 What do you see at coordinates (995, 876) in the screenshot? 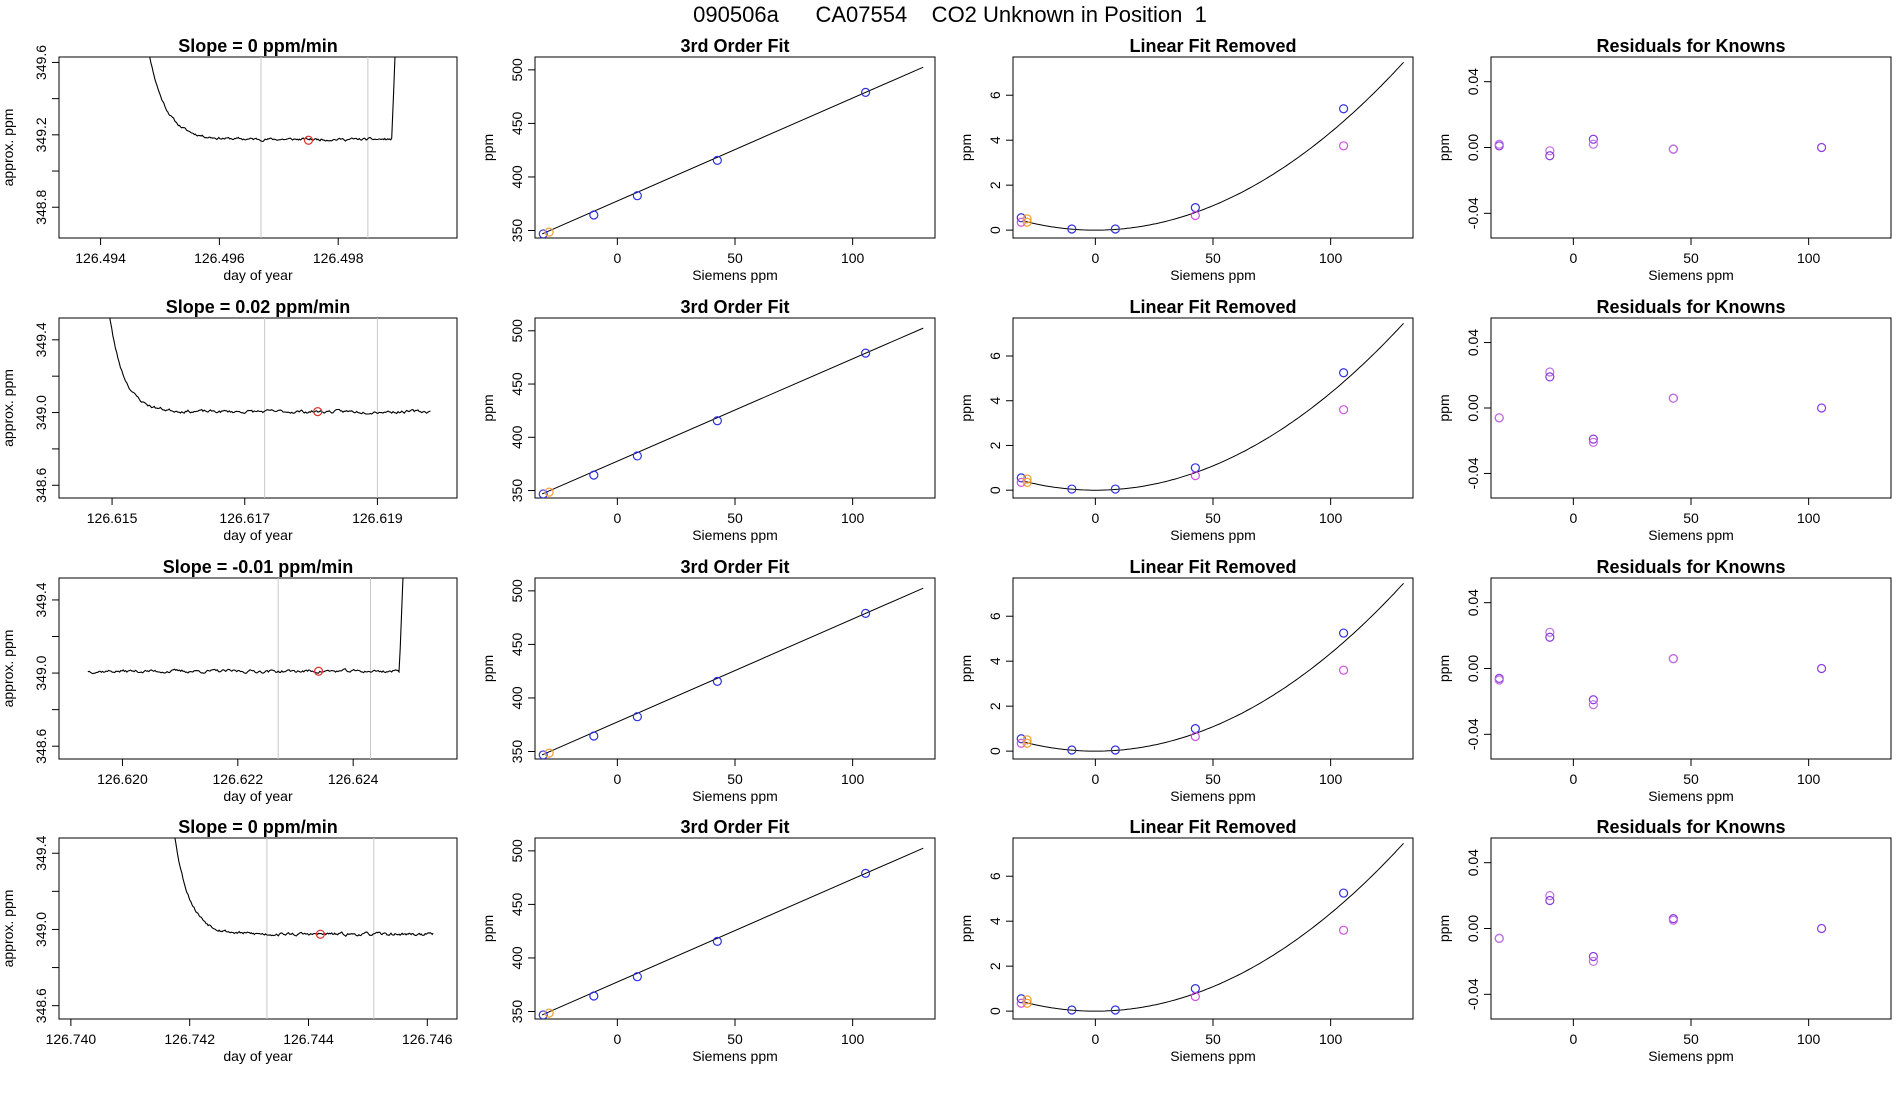
I see `y-tick-label: 6` at bounding box center [995, 876].